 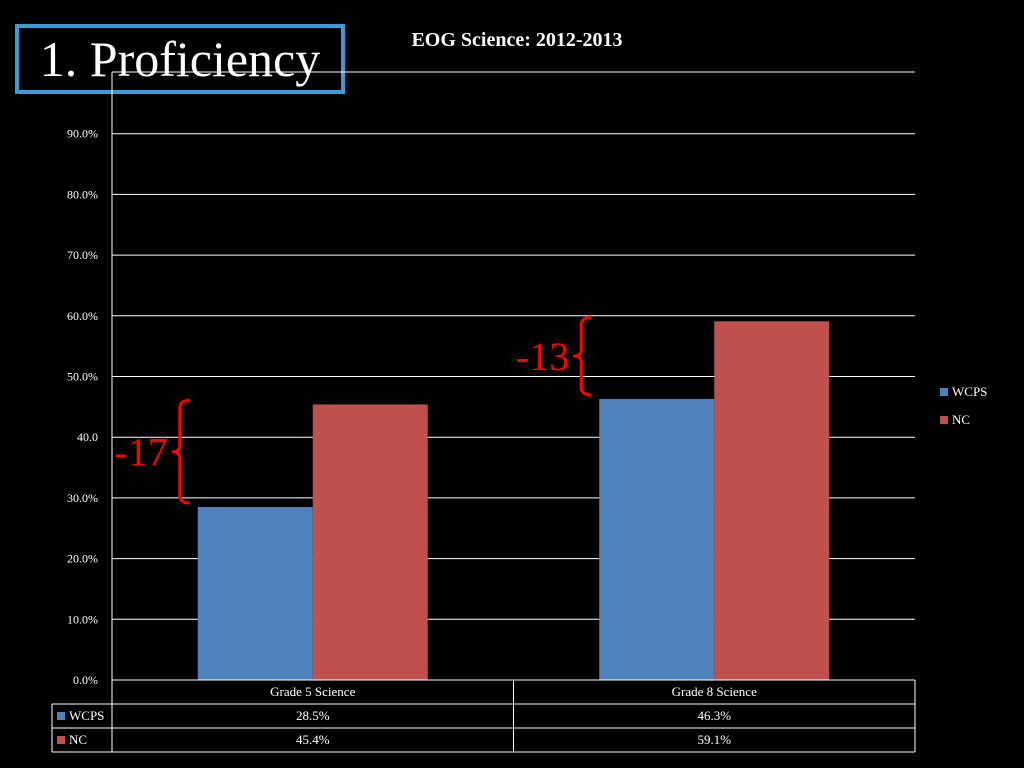 I want to click on y-tick-label: 60.0%, so click(x=82, y=316).